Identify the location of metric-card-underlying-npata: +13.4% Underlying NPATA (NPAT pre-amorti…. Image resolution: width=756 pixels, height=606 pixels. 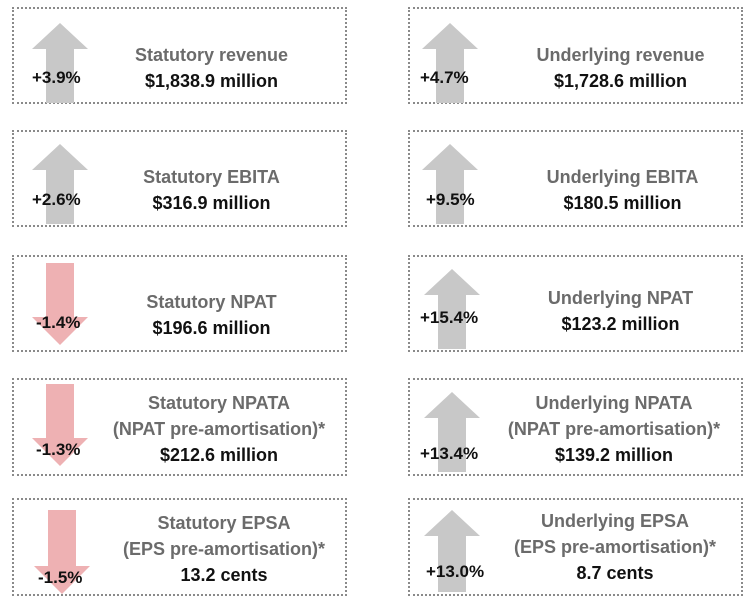
(575, 427).